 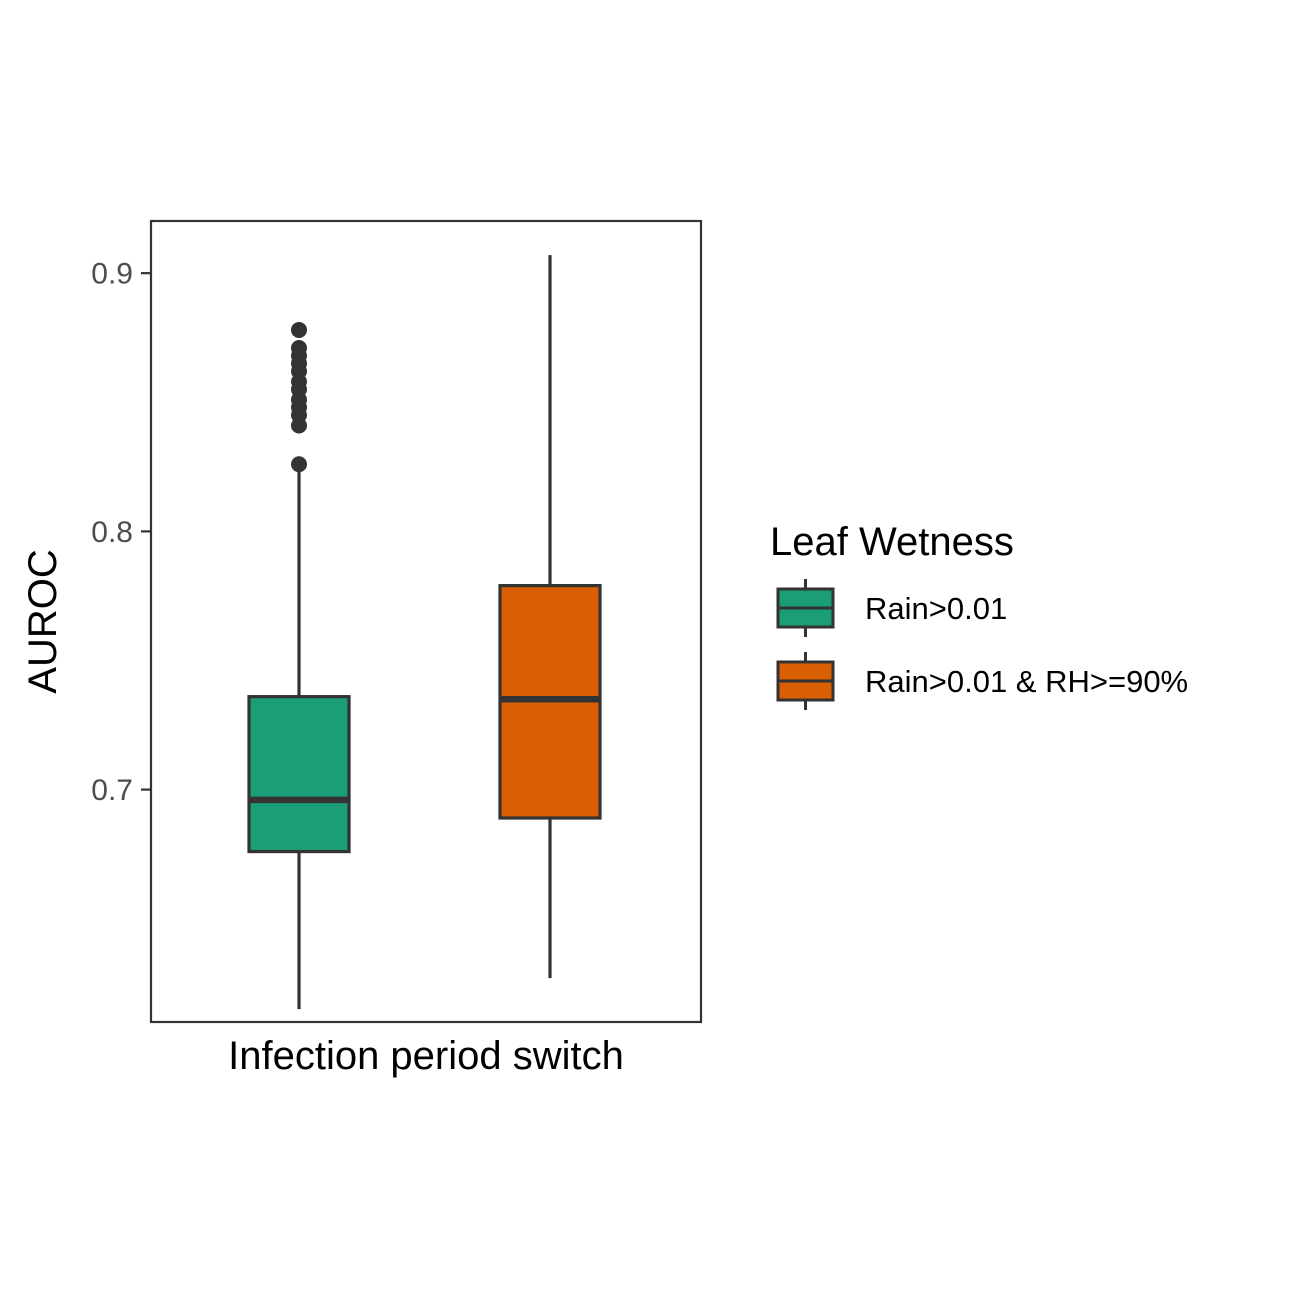 What do you see at coordinates (112, 532) in the screenshot?
I see `y-tick-label: 0.8` at bounding box center [112, 532].